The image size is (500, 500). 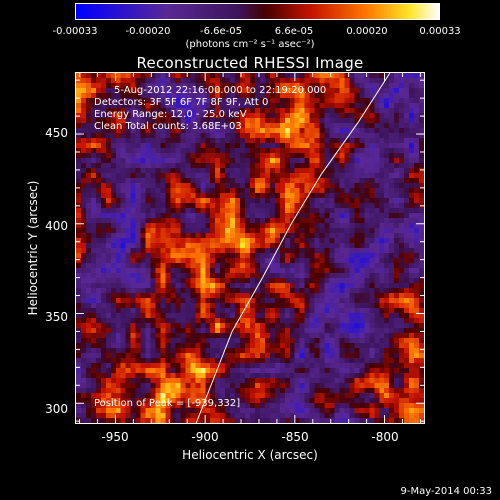 What do you see at coordinates (75, 31) in the screenshot?
I see `colorbar-tick-label: -0.00033` at bounding box center [75, 31].